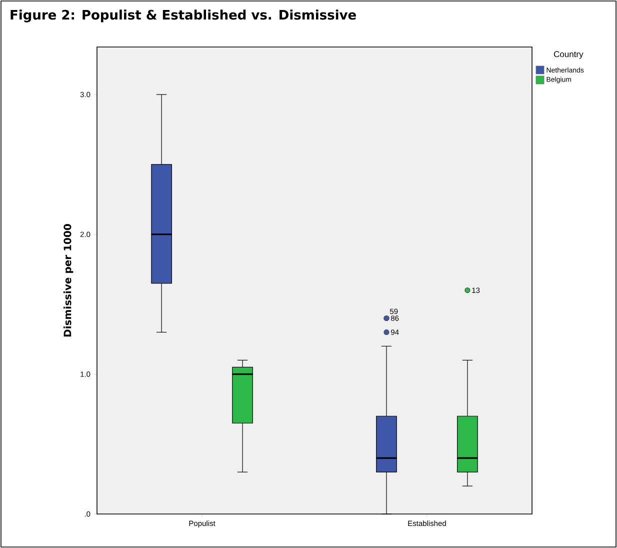 The width and height of the screenshot is (617, 548). What do you see at coordinates (569, 55) in the screenshot?
I see `legend-title: Country` at bounding box center [569, 55].